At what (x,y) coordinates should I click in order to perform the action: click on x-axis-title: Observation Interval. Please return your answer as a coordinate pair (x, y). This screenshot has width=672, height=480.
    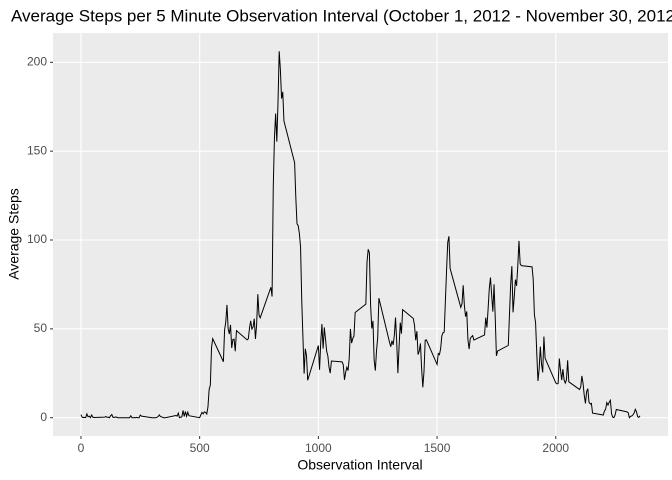
    Looking at the image, I should click on (359, 465).